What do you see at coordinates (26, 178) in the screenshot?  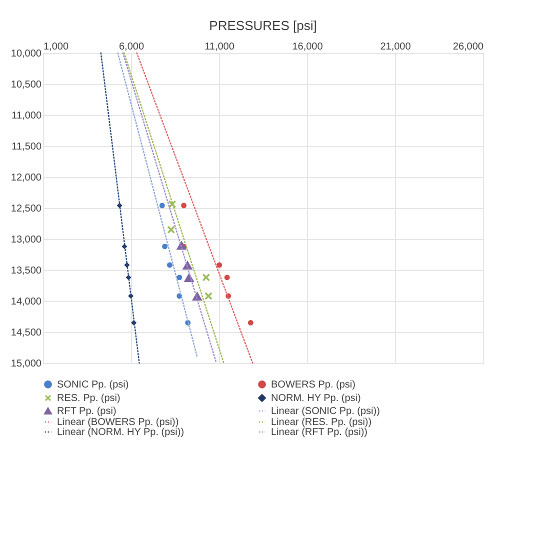 I see `y-tick-label: 12,000` at bounding box center [26, 178].